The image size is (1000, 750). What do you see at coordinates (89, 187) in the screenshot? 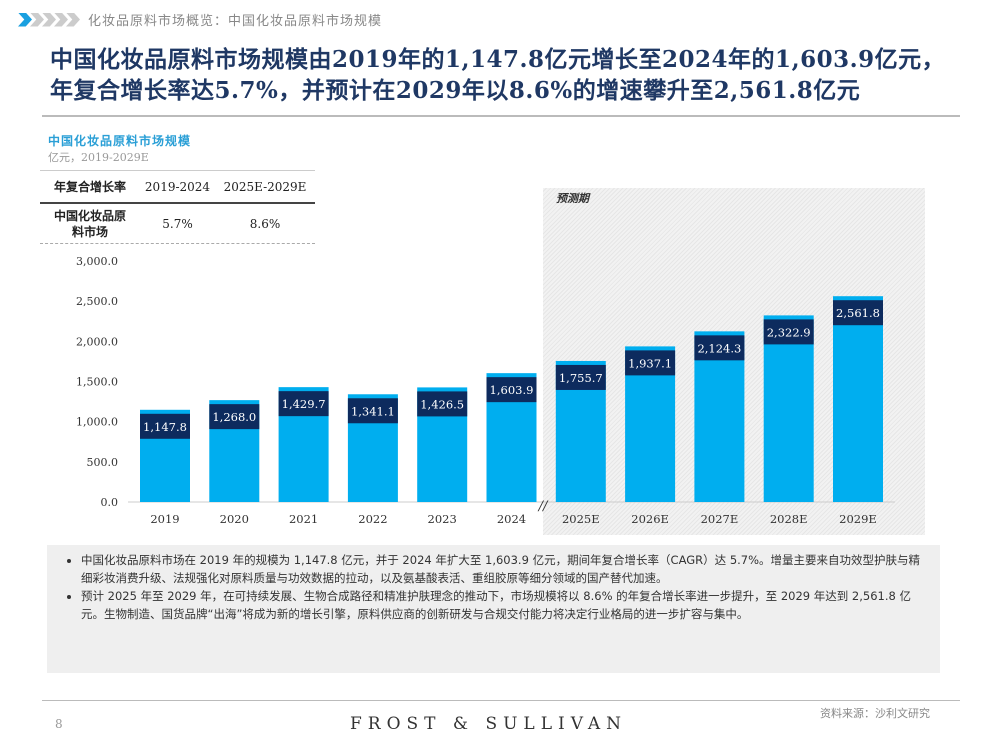
I see `header-cell: 年复合增长率` at bounding box center [89, 187].